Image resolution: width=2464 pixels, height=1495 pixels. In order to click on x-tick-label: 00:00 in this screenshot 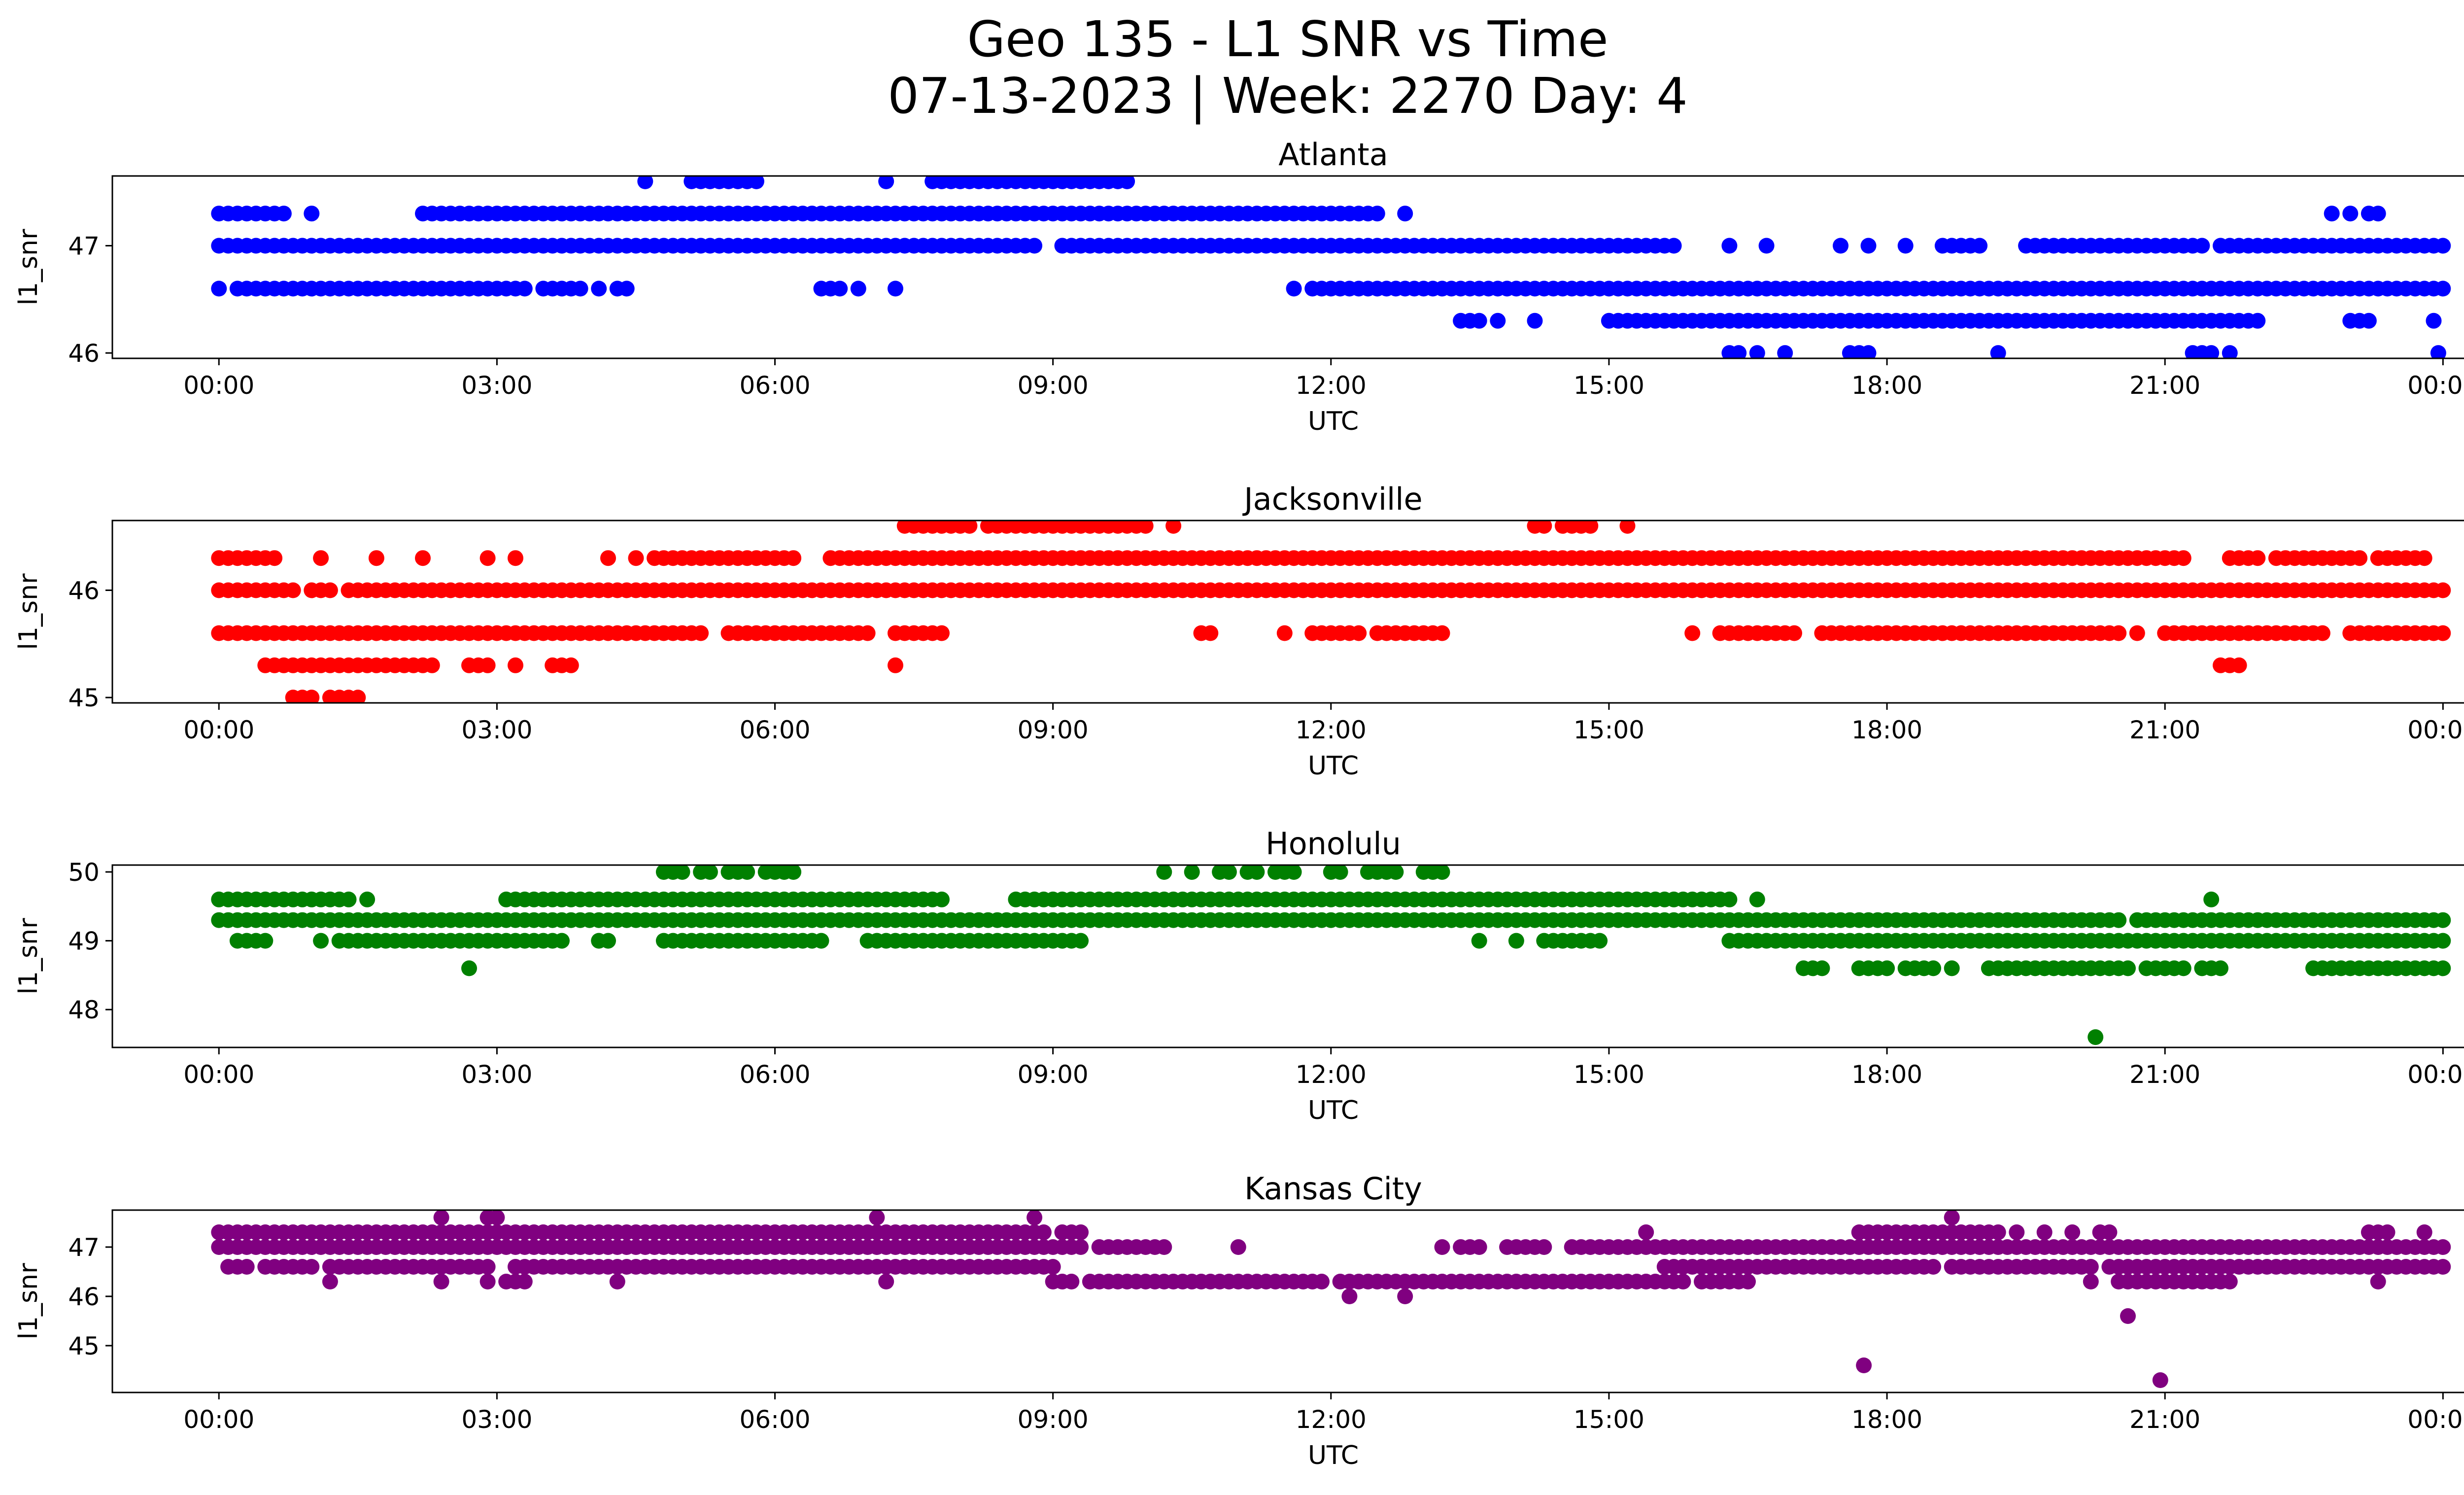, I will do `click(2435, 730)`.